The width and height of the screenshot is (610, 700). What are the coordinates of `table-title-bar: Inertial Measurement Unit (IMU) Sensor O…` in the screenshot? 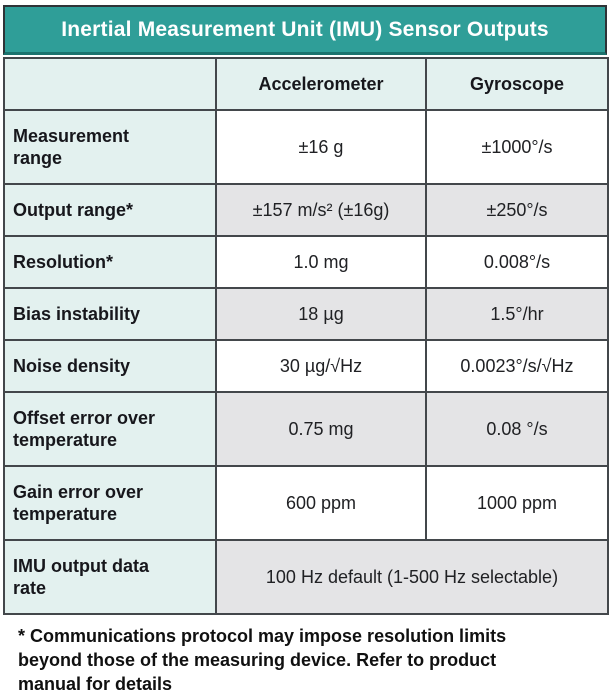 It's located at (305, 30).